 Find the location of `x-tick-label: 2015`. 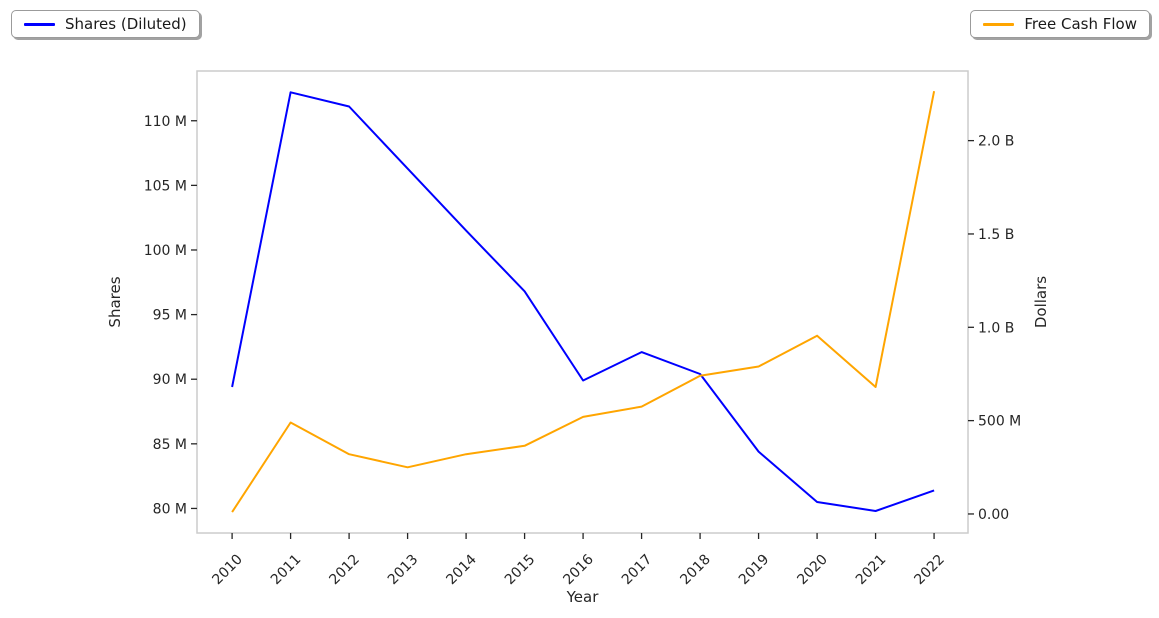

x-tick-label: 2015 is located at coordinates (520, 570).